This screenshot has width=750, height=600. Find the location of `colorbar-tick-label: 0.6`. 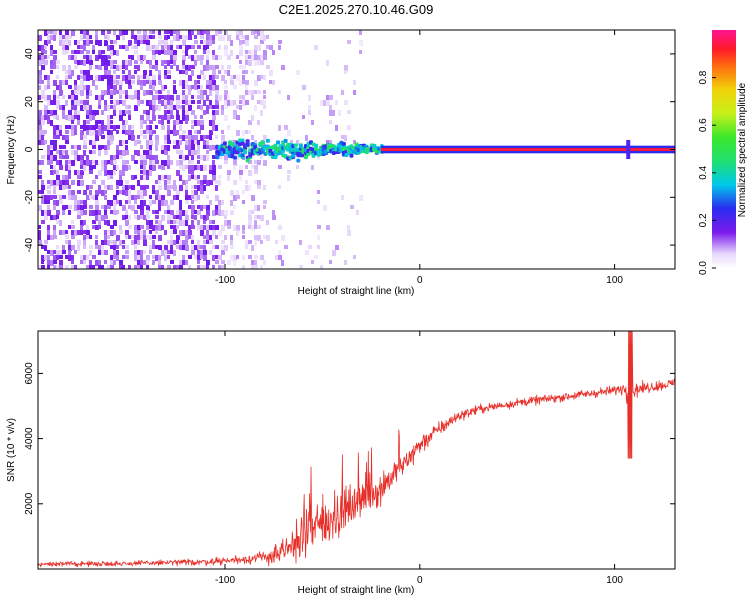

colorbar-tick-label: 0.6 is located at coordinates (703, 125).